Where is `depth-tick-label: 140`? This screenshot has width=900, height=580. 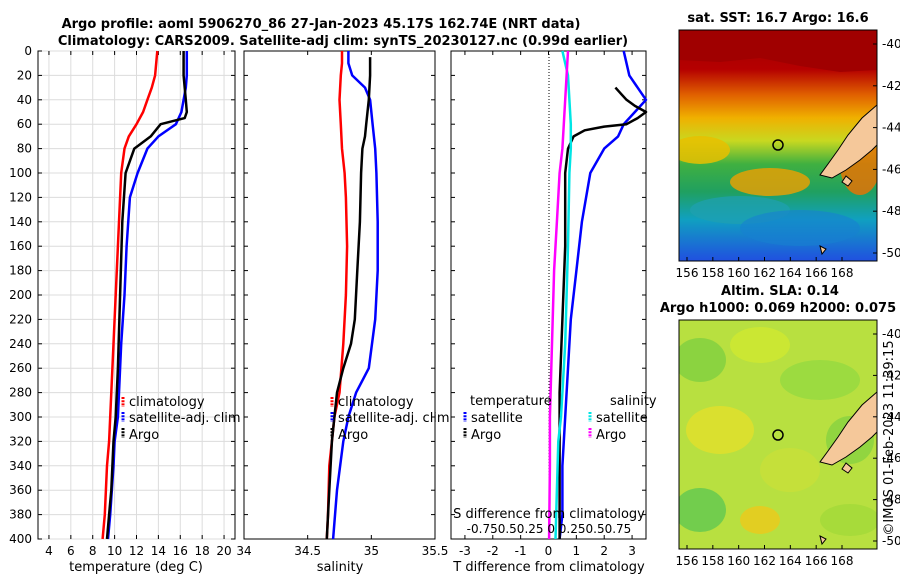
depth-tick-label: 140 is located at coordinates (20, 222).